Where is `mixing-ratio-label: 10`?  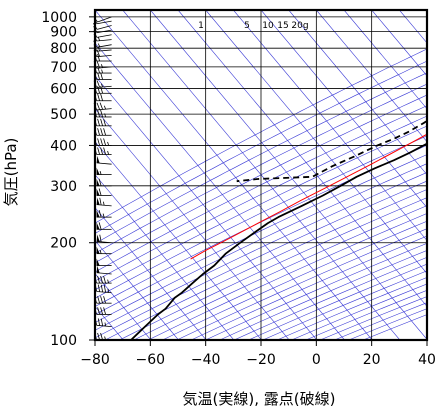
mixing-ratio-label: 10 is located at coordinates (268, 26).